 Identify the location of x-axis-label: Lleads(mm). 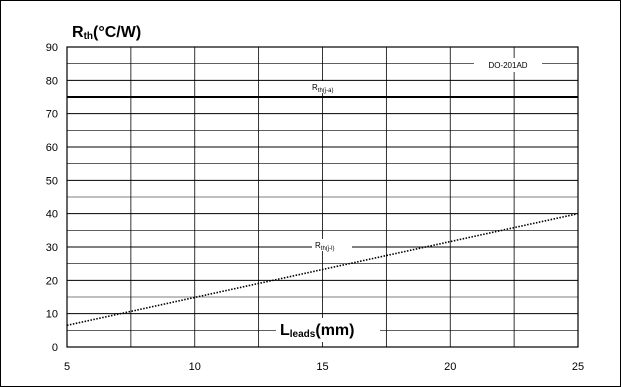
(317, 331).